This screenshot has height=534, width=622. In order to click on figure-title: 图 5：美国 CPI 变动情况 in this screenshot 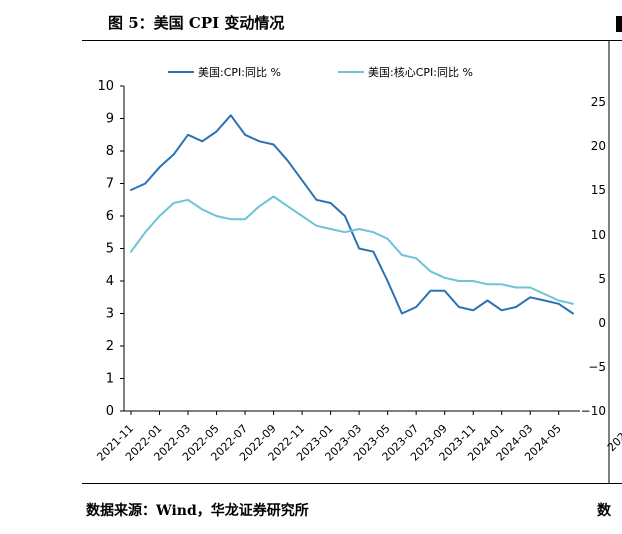, I will do `click(196, 23)`.